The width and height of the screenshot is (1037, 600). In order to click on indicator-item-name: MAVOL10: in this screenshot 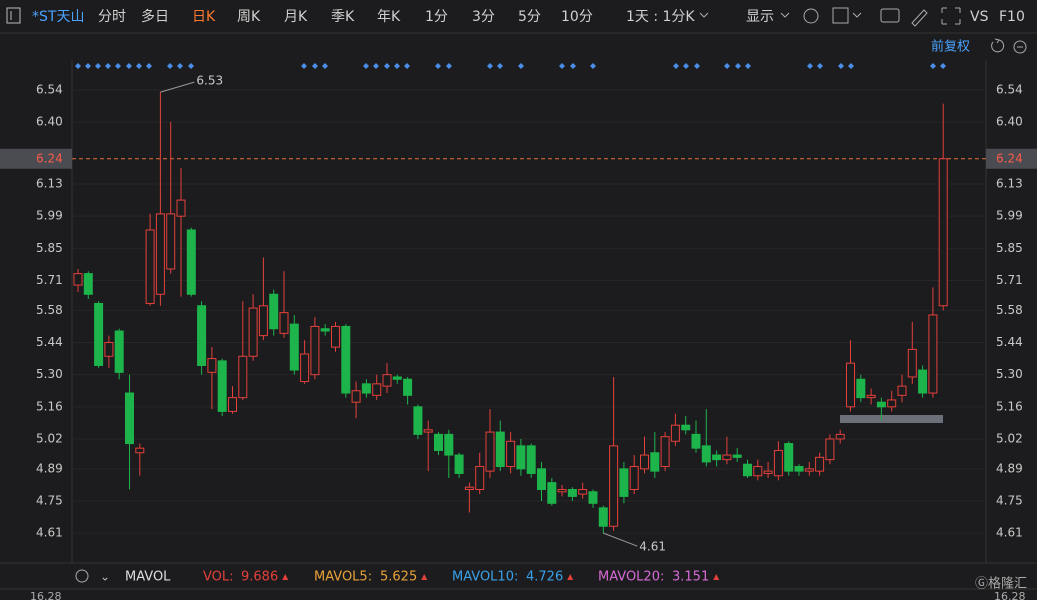, I will do `click(485, 577)`.